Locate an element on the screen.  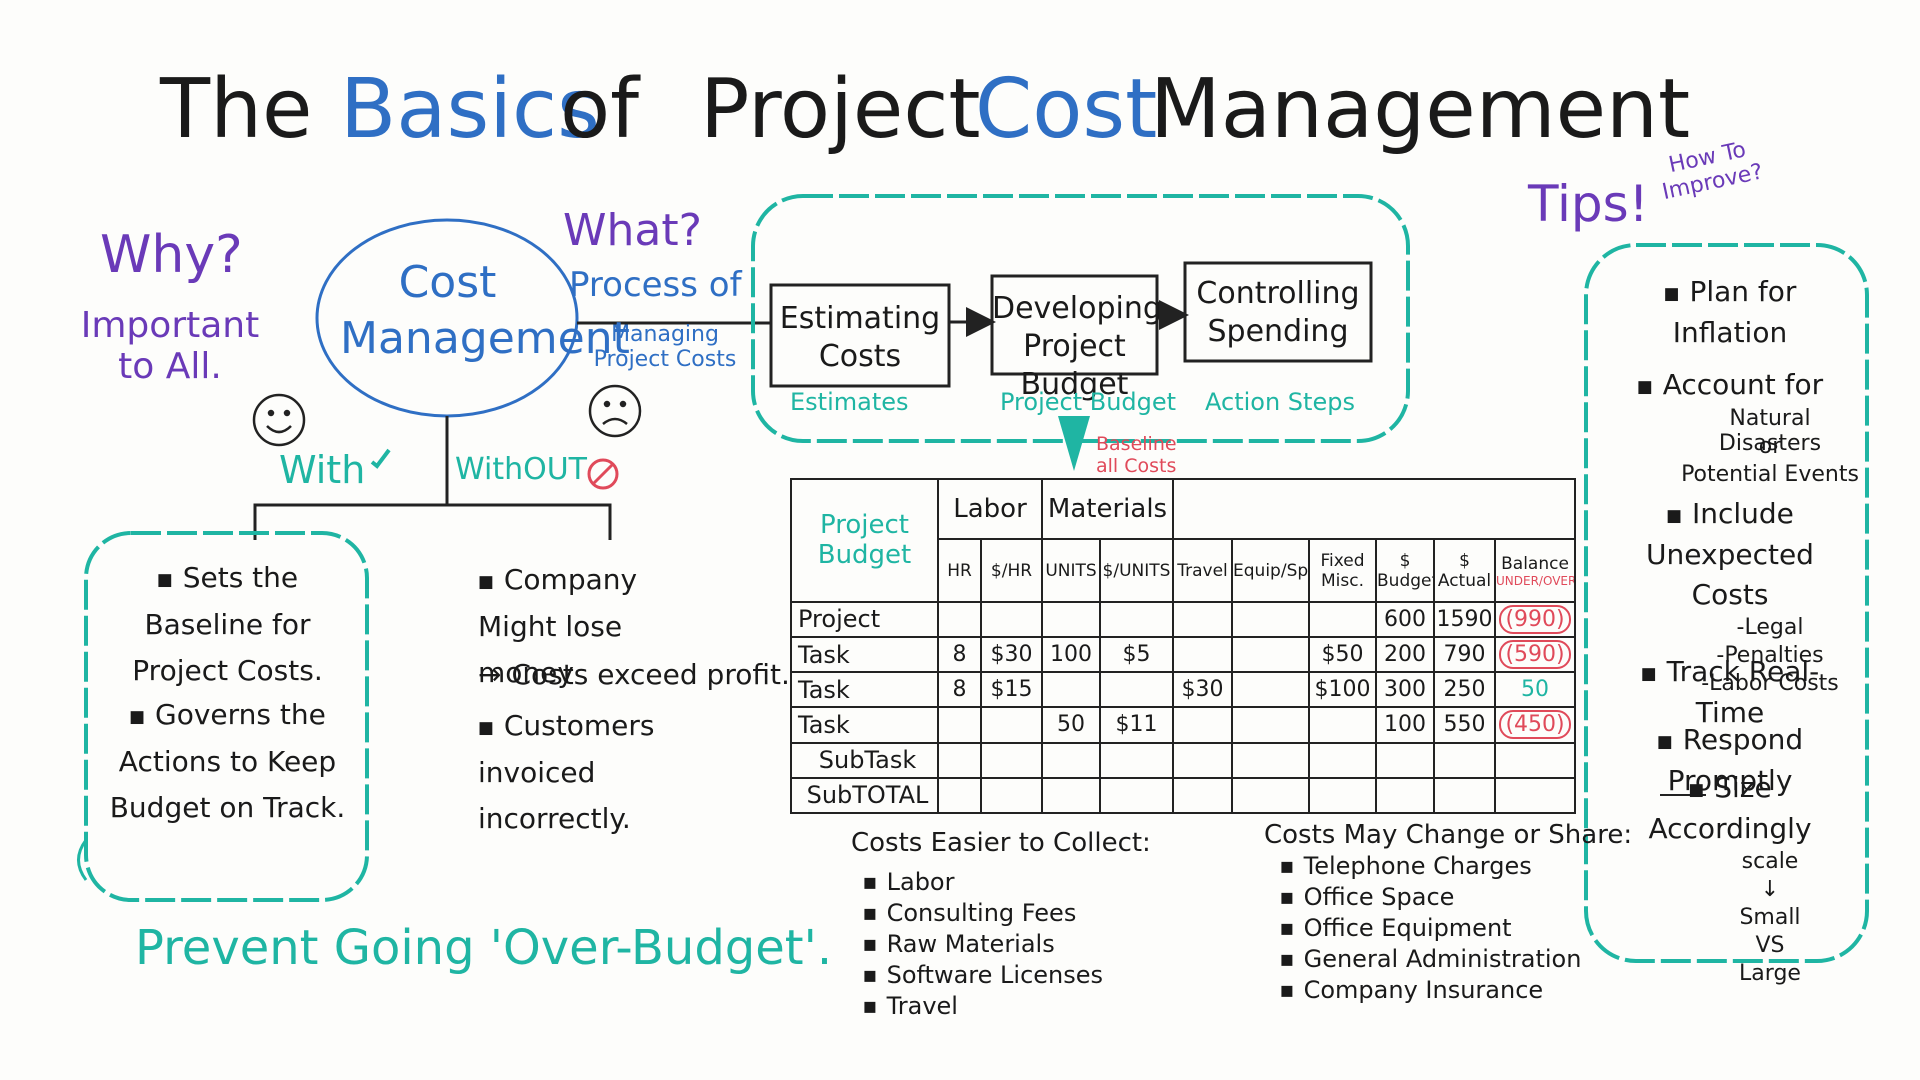
change-item: Office Equipment is located at coordinates (1396, 928).